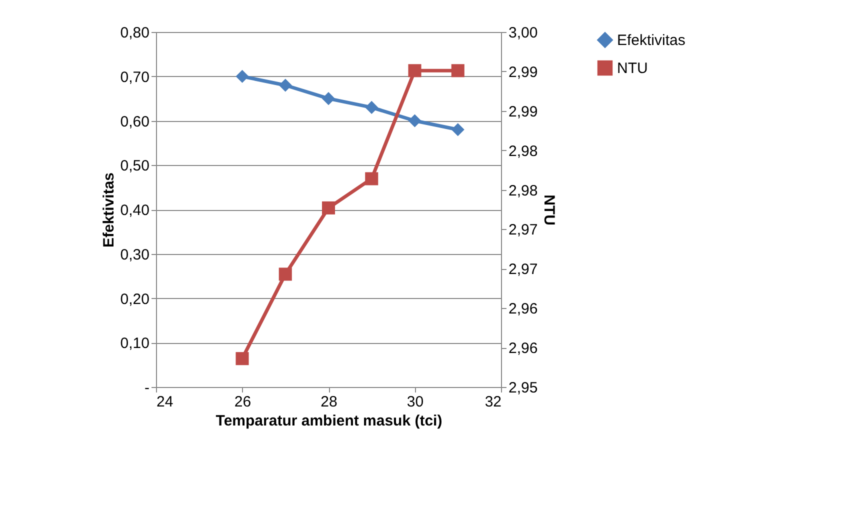 The width and height of the screenshot is (865, 508). Describe the element at coordinates (523, 33) in the screenshot. I see `y2-tick-label: 3,00` at that location.